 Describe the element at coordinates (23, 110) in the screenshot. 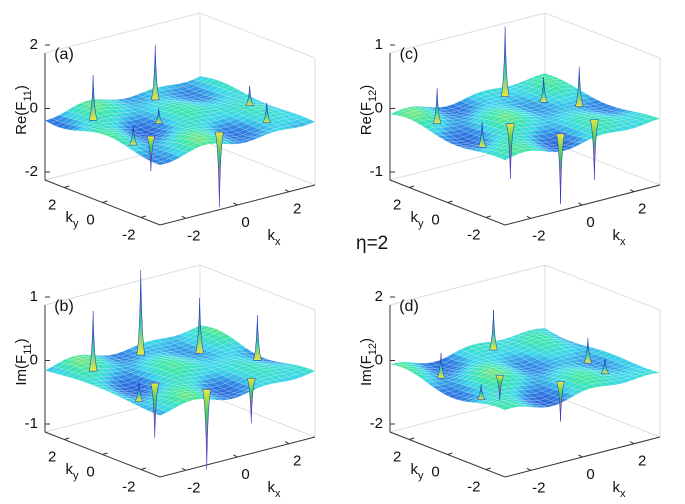

I see `z-axis-label: Re(F11)` at that location.